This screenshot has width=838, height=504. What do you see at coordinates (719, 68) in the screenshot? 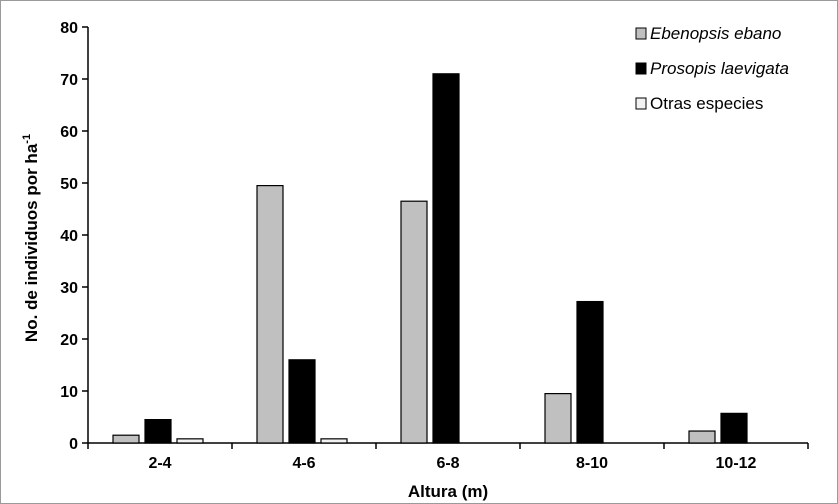
I see `legend-label: Prosopis laevigata` at bounding box center [719, 68].